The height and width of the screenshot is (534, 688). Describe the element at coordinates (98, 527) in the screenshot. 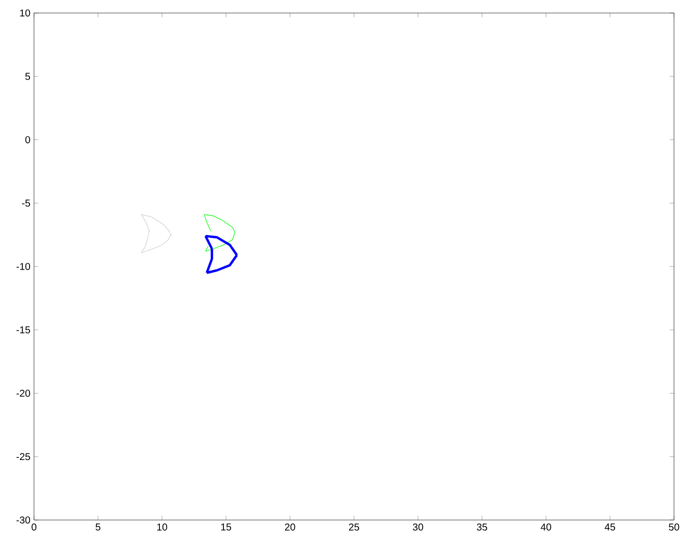

I see `x-tick-label: 5` at that location.